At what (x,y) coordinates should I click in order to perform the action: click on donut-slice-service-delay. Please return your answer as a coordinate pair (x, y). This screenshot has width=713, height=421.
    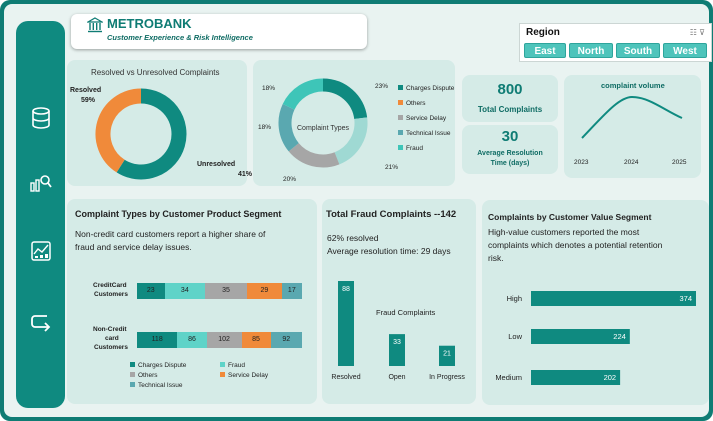
    Looking at the image, I should click on (314, 155).